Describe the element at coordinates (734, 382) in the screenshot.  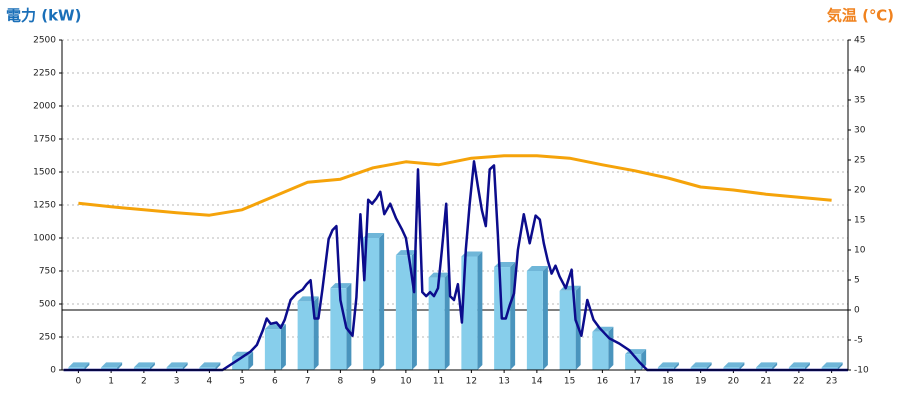
I see `x-tick-label: 20` at that location.